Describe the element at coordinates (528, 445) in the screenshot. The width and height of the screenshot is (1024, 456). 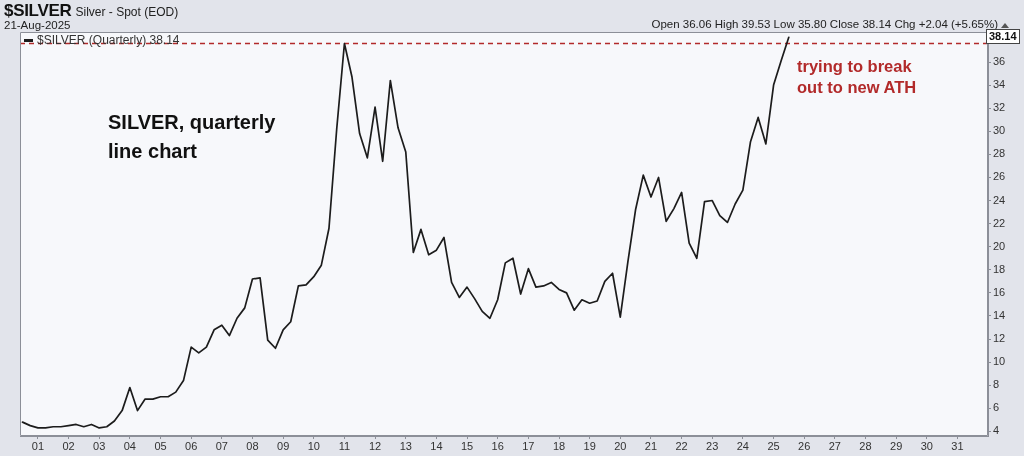
I see `x-tick-label: 17` at that location.